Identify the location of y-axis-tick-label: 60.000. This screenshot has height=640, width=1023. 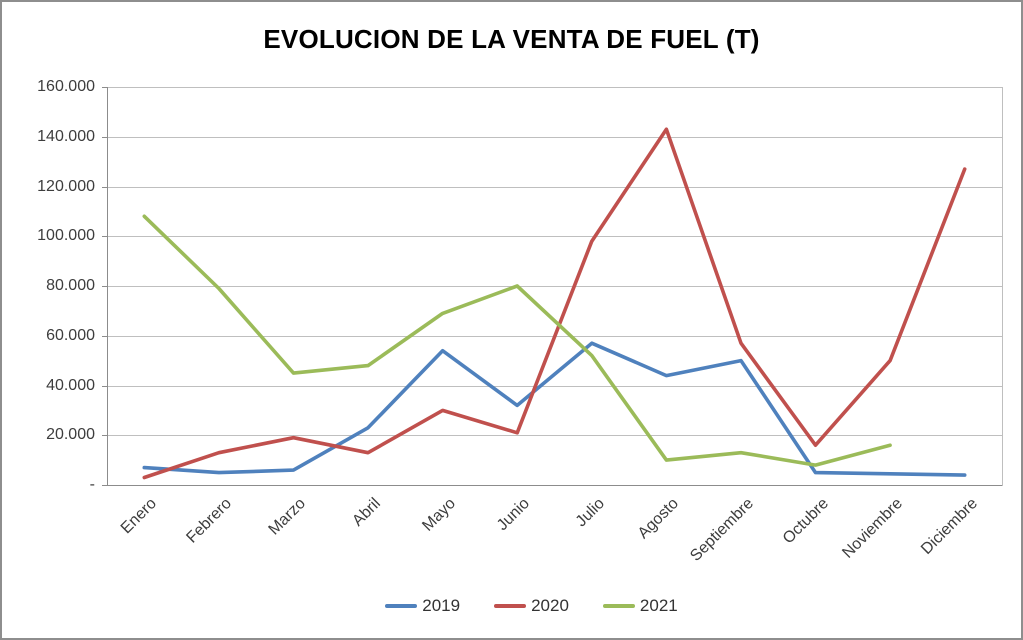
(70, 335).